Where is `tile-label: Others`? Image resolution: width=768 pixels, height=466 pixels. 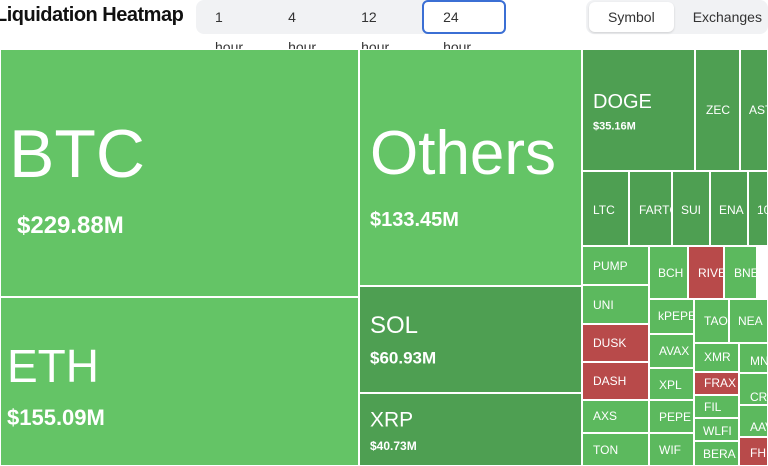
tile-label: Others is located at coordinates (463, 153).